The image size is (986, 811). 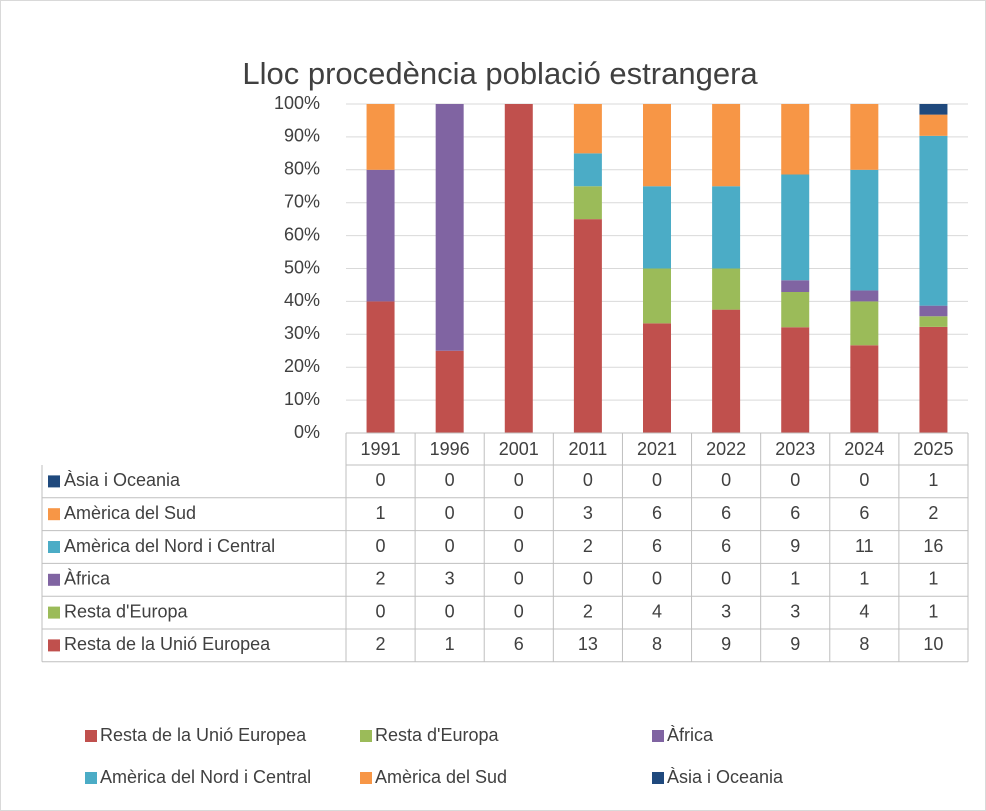 What do you see at coordinates (500, 73) in the screenshot?
I see `chart-title: Lloc procedència població estrangera` at bounding box center [500, 73].